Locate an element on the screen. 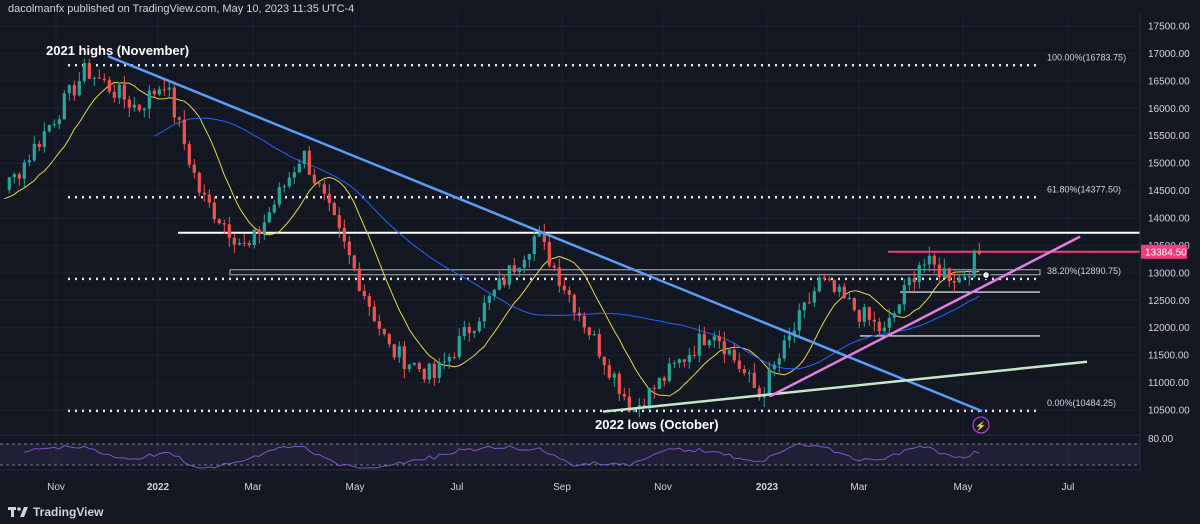 The image size is (1200, 524). fib-level-label: 0.00%(10484.25) is located at coordinates (1081, 403).